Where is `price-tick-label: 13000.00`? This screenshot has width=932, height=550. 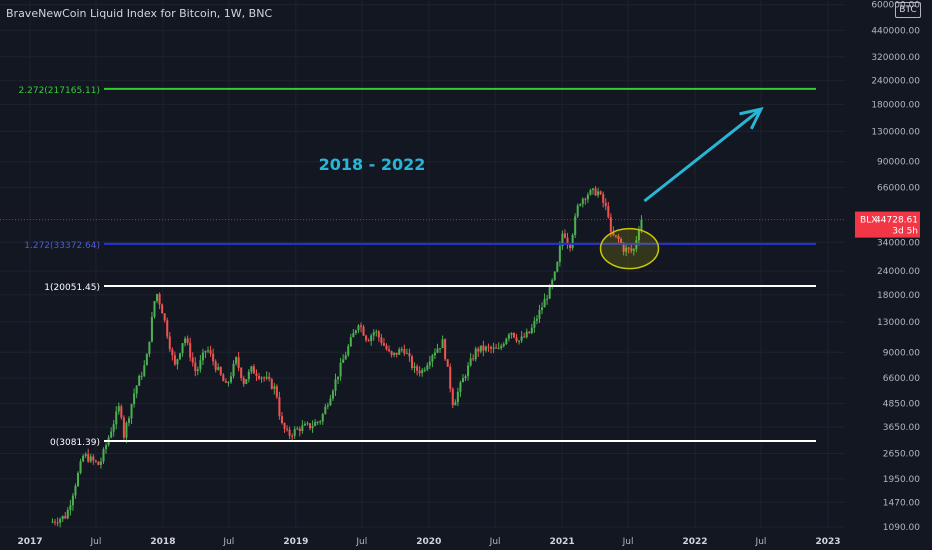
price-tick-label: 13000.00 is located at coordinates (898, 323).